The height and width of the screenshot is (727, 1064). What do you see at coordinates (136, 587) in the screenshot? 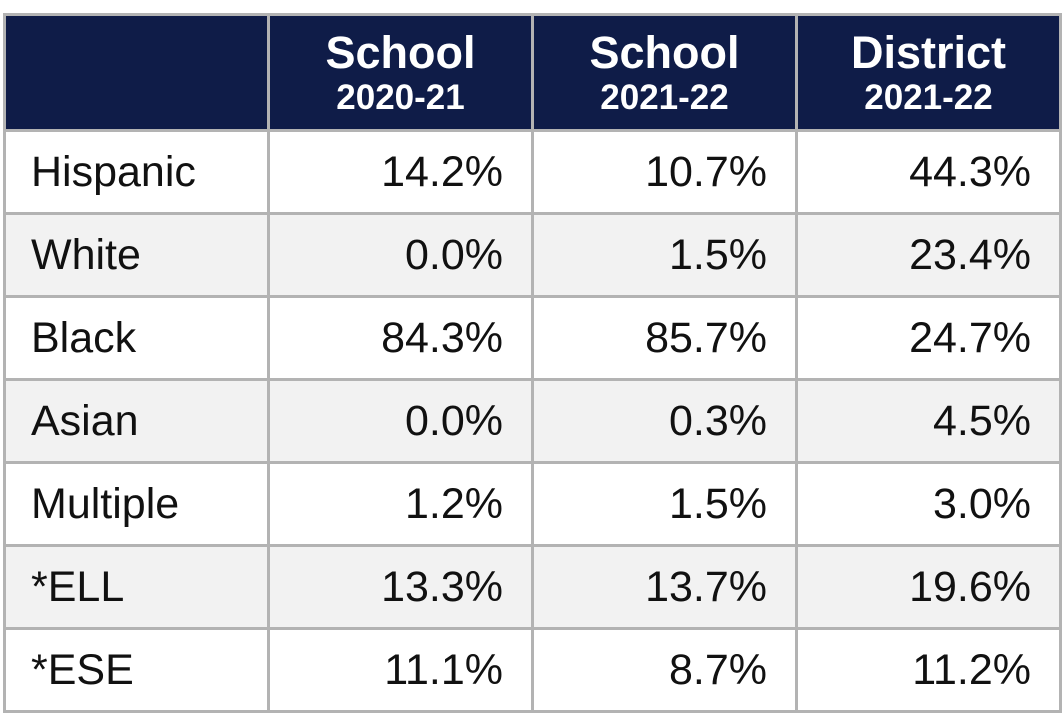
I see `row-label: *ELL` at bounding box center [136, 587].